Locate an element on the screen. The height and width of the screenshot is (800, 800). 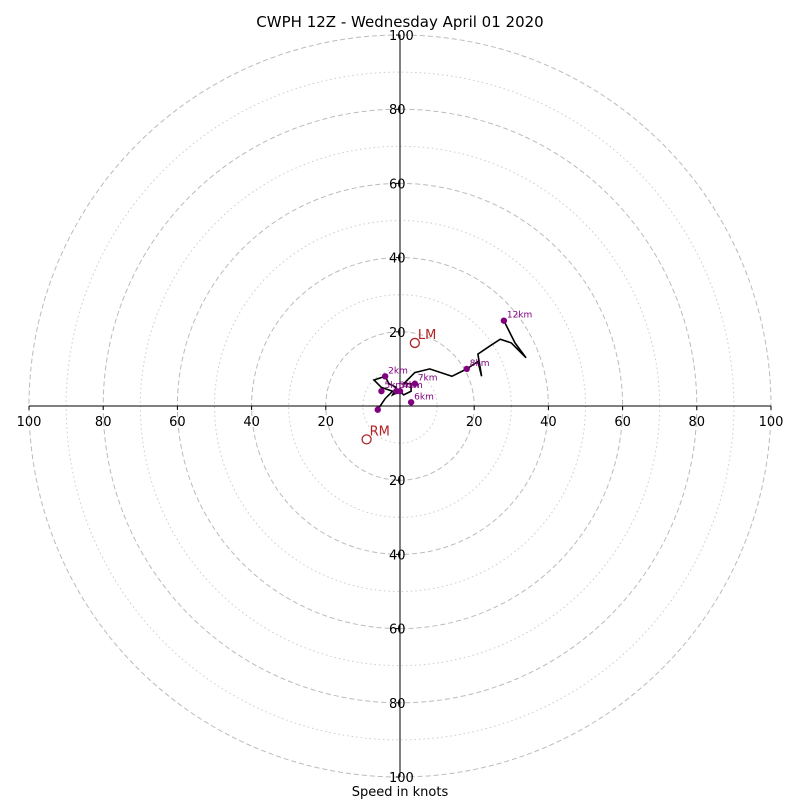
chart-title: CWPH 12Z - Wednesday April 01 2020 is located at coordinates (399, 22).